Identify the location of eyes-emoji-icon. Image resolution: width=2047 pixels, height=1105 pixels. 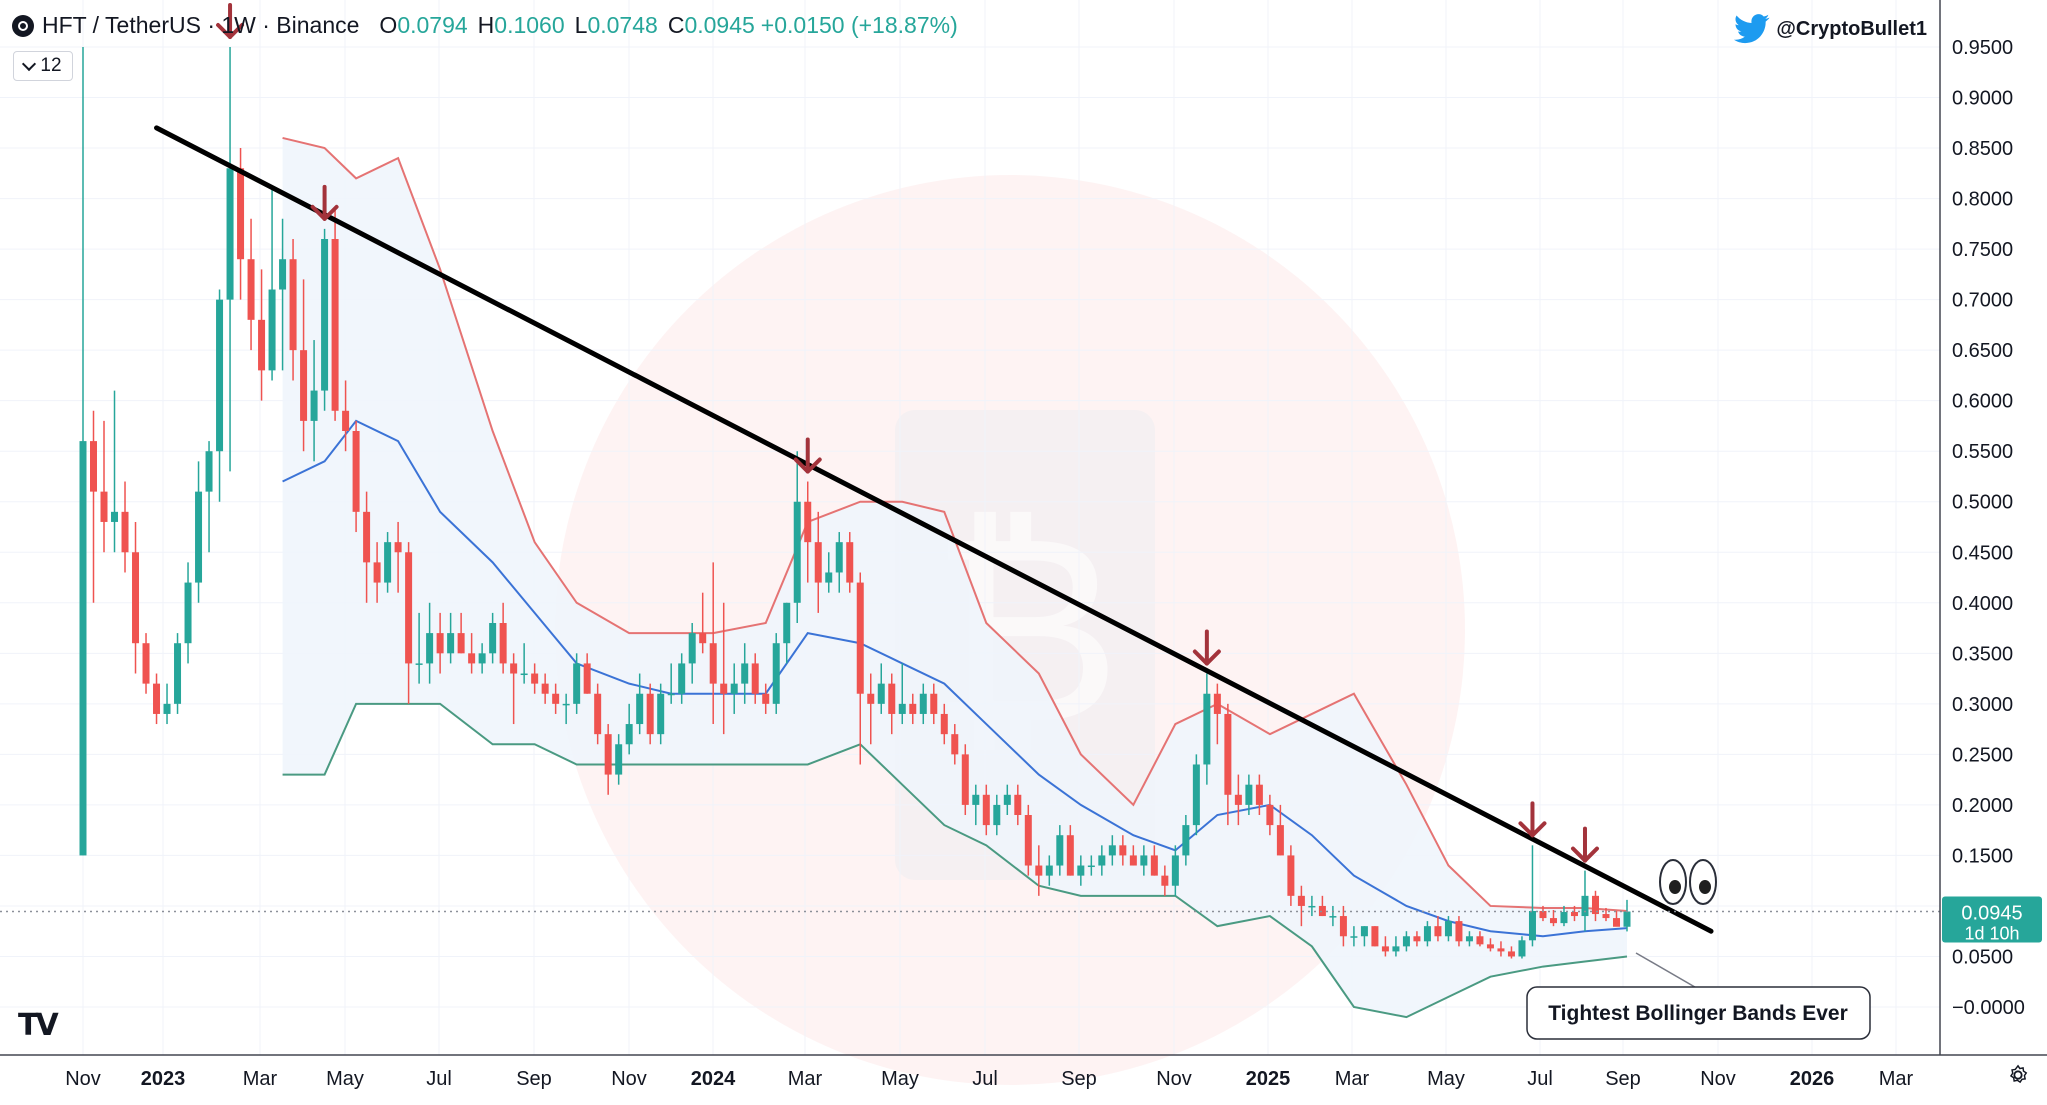
(1688, 882).